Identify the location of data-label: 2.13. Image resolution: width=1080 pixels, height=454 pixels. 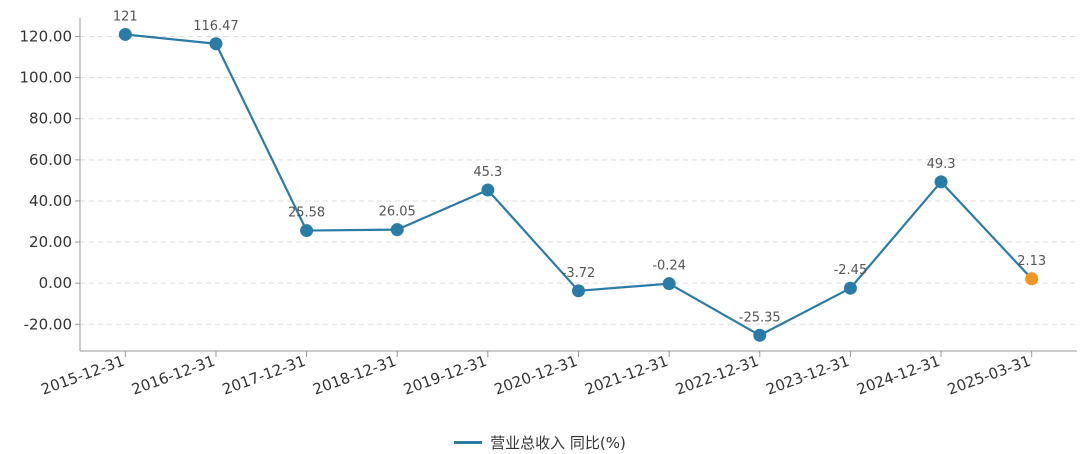
(1031, 261).